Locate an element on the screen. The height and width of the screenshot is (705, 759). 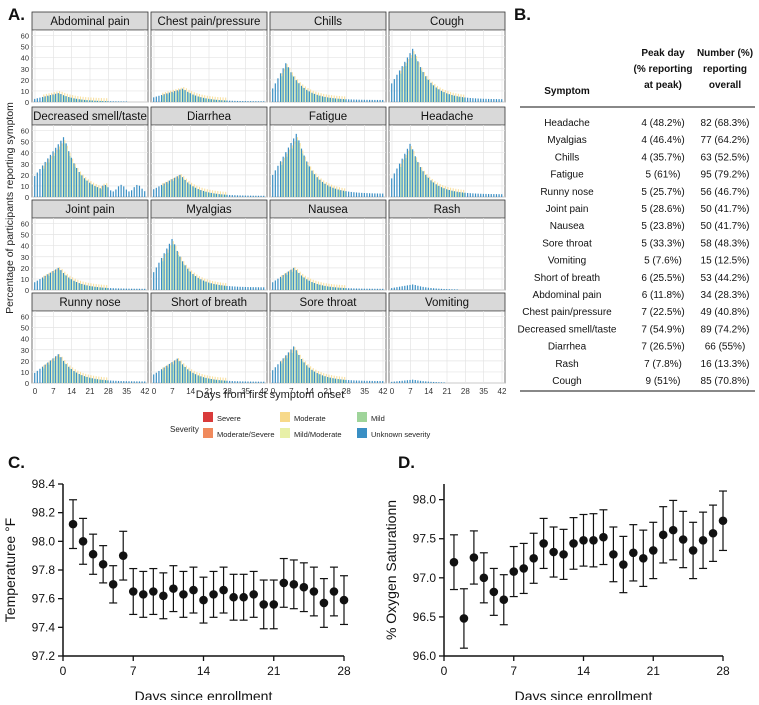
facet-title: Chills is located at coordinates (328, 22).